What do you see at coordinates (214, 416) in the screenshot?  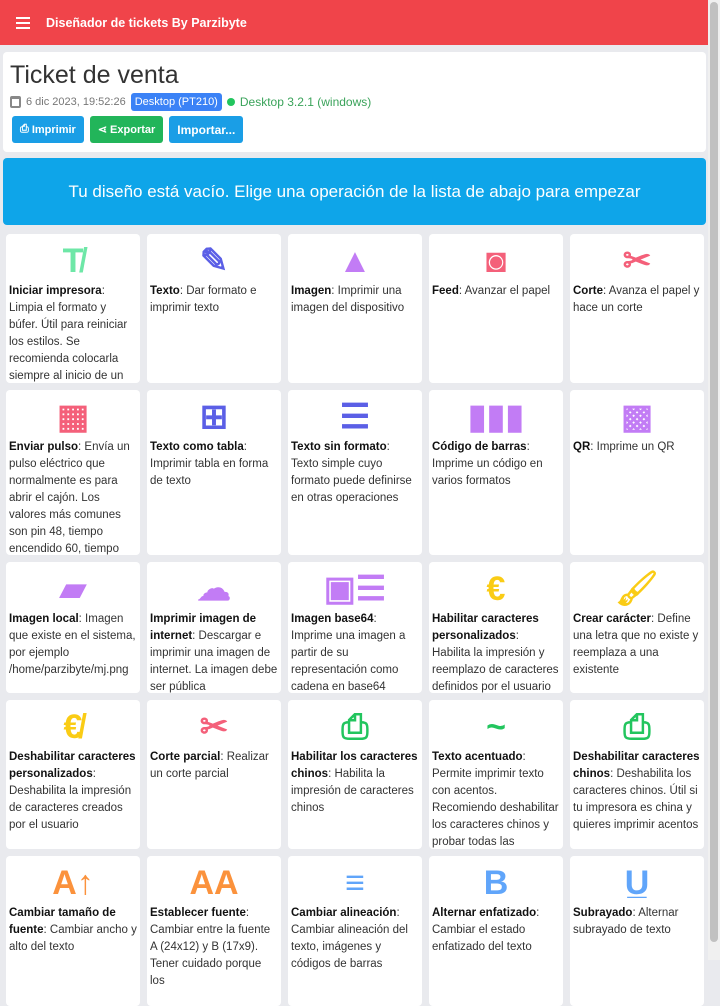 I see `table-icon: ⊞` at bounding box center [214, 416].